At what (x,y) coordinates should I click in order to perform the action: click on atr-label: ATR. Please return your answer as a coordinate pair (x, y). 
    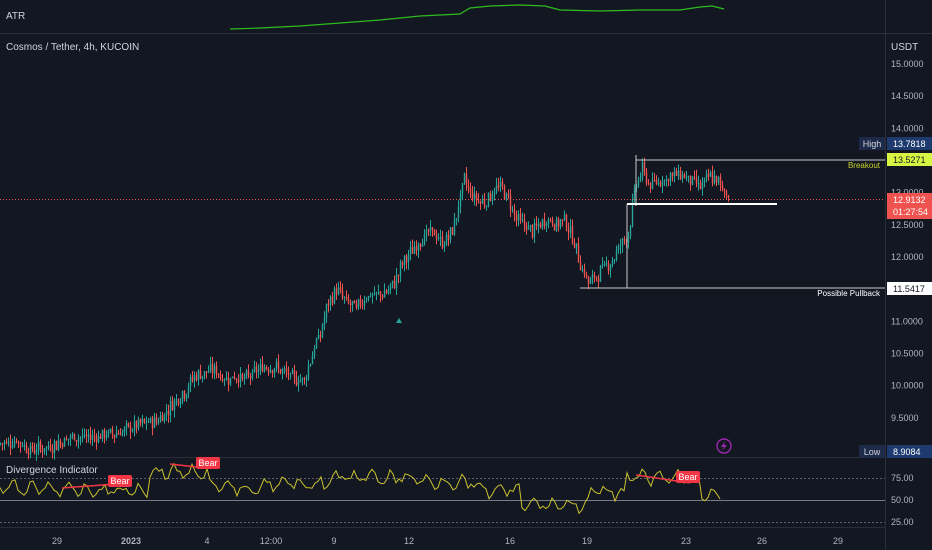
    Looking at the image, I should click on (15, 16).